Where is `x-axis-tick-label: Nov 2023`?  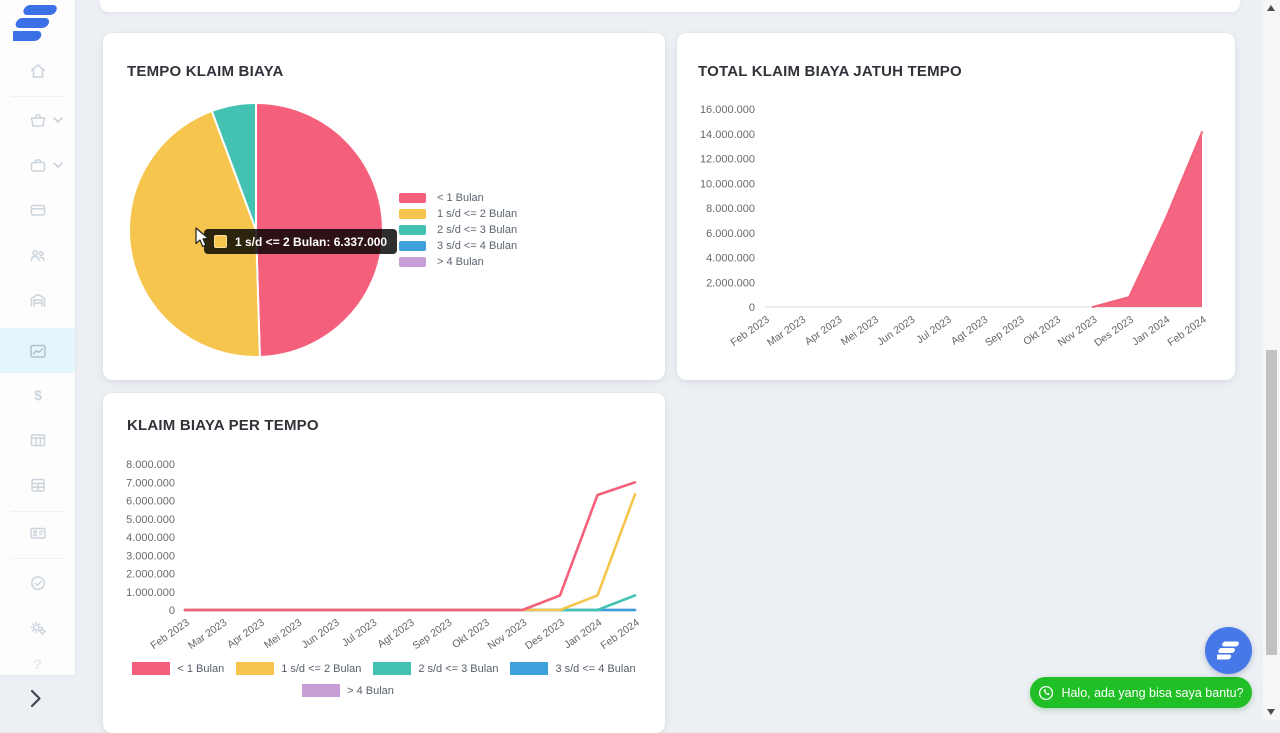
x-axis-tick-label: Nov 2023 is located at coordinates (1078, 332).